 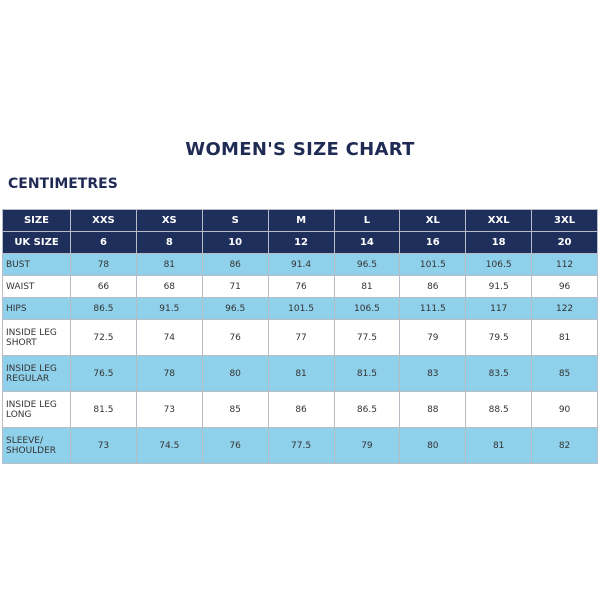 What do you see at coordinates (169, 286) in the screenshot?
I see `cell: 68` at bounding box center [169, 286].